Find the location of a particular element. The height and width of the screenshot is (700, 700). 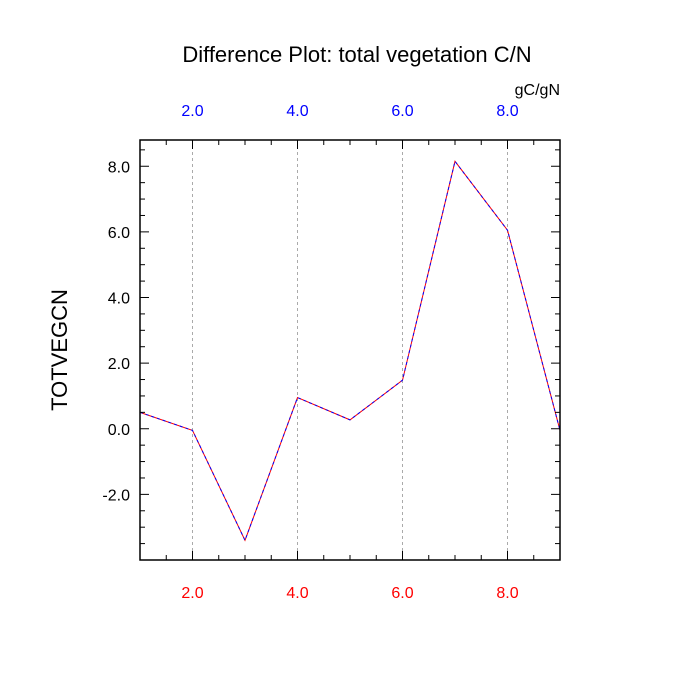

y-tick-label-2: 4.0 is located at coordinates (119, 299).